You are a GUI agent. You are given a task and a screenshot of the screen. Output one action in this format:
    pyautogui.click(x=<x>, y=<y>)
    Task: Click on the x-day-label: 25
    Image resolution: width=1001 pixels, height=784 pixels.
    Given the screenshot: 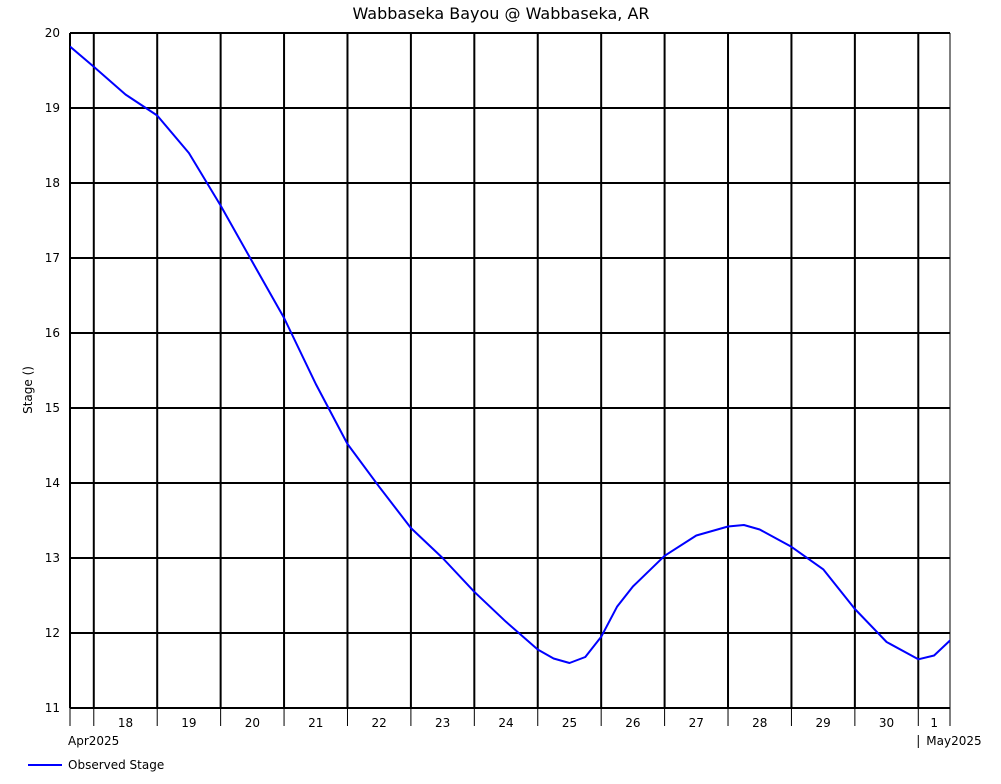 What is the action you would take?
    pyautogui.click(x=569, y=723)
    